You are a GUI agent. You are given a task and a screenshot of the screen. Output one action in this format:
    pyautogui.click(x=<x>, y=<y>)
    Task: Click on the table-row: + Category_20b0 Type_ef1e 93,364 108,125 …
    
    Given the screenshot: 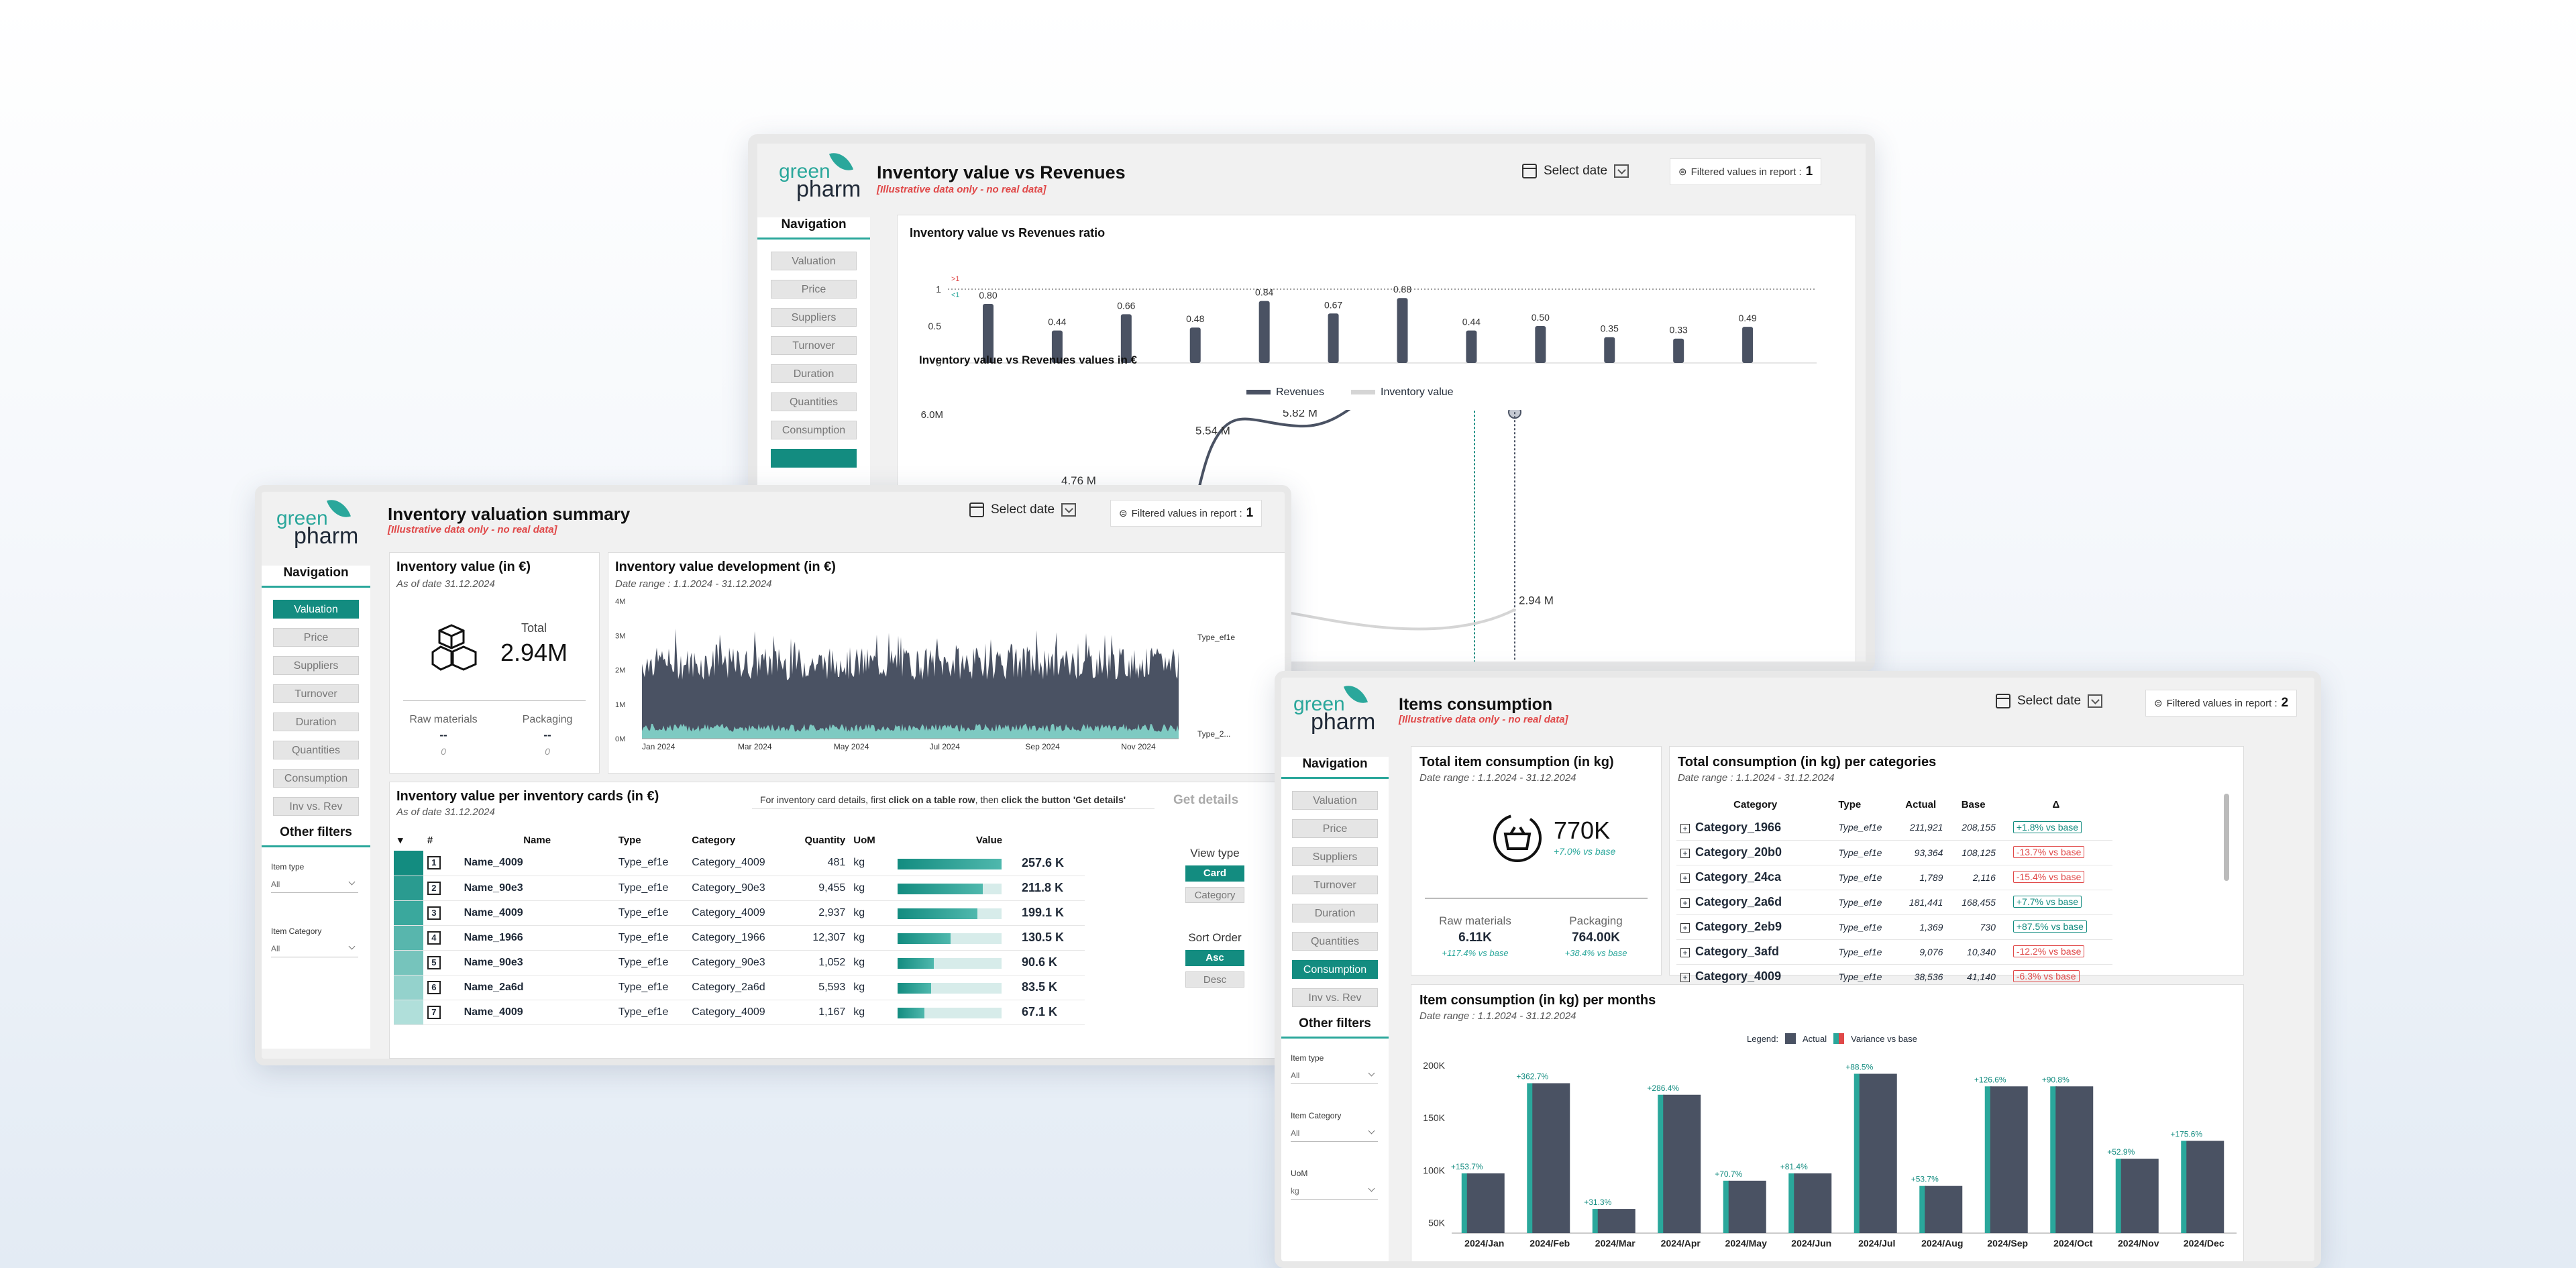 What is the action you would take?
    pyautogui.click(x=1894, y=853)
    